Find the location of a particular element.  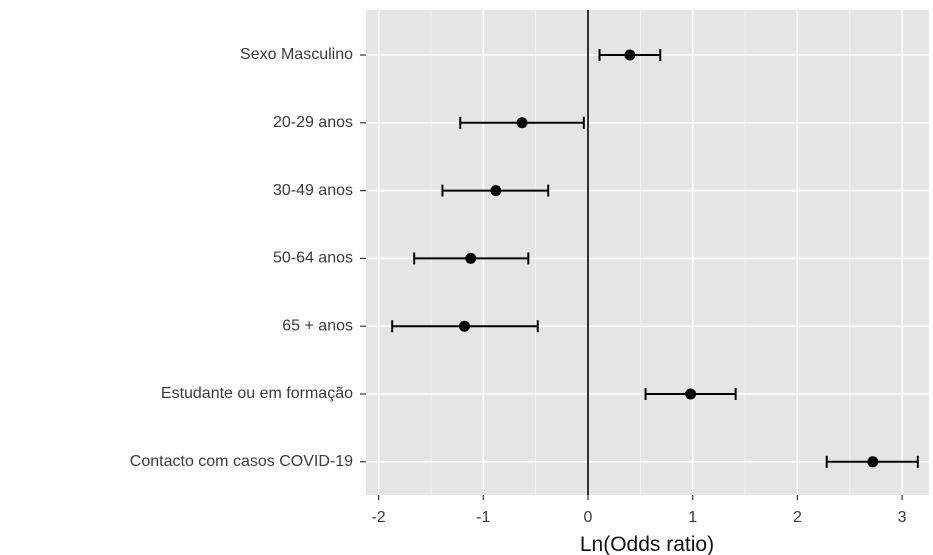

y-tick-label: 20-29 anos is located at coordinates (313, 122).